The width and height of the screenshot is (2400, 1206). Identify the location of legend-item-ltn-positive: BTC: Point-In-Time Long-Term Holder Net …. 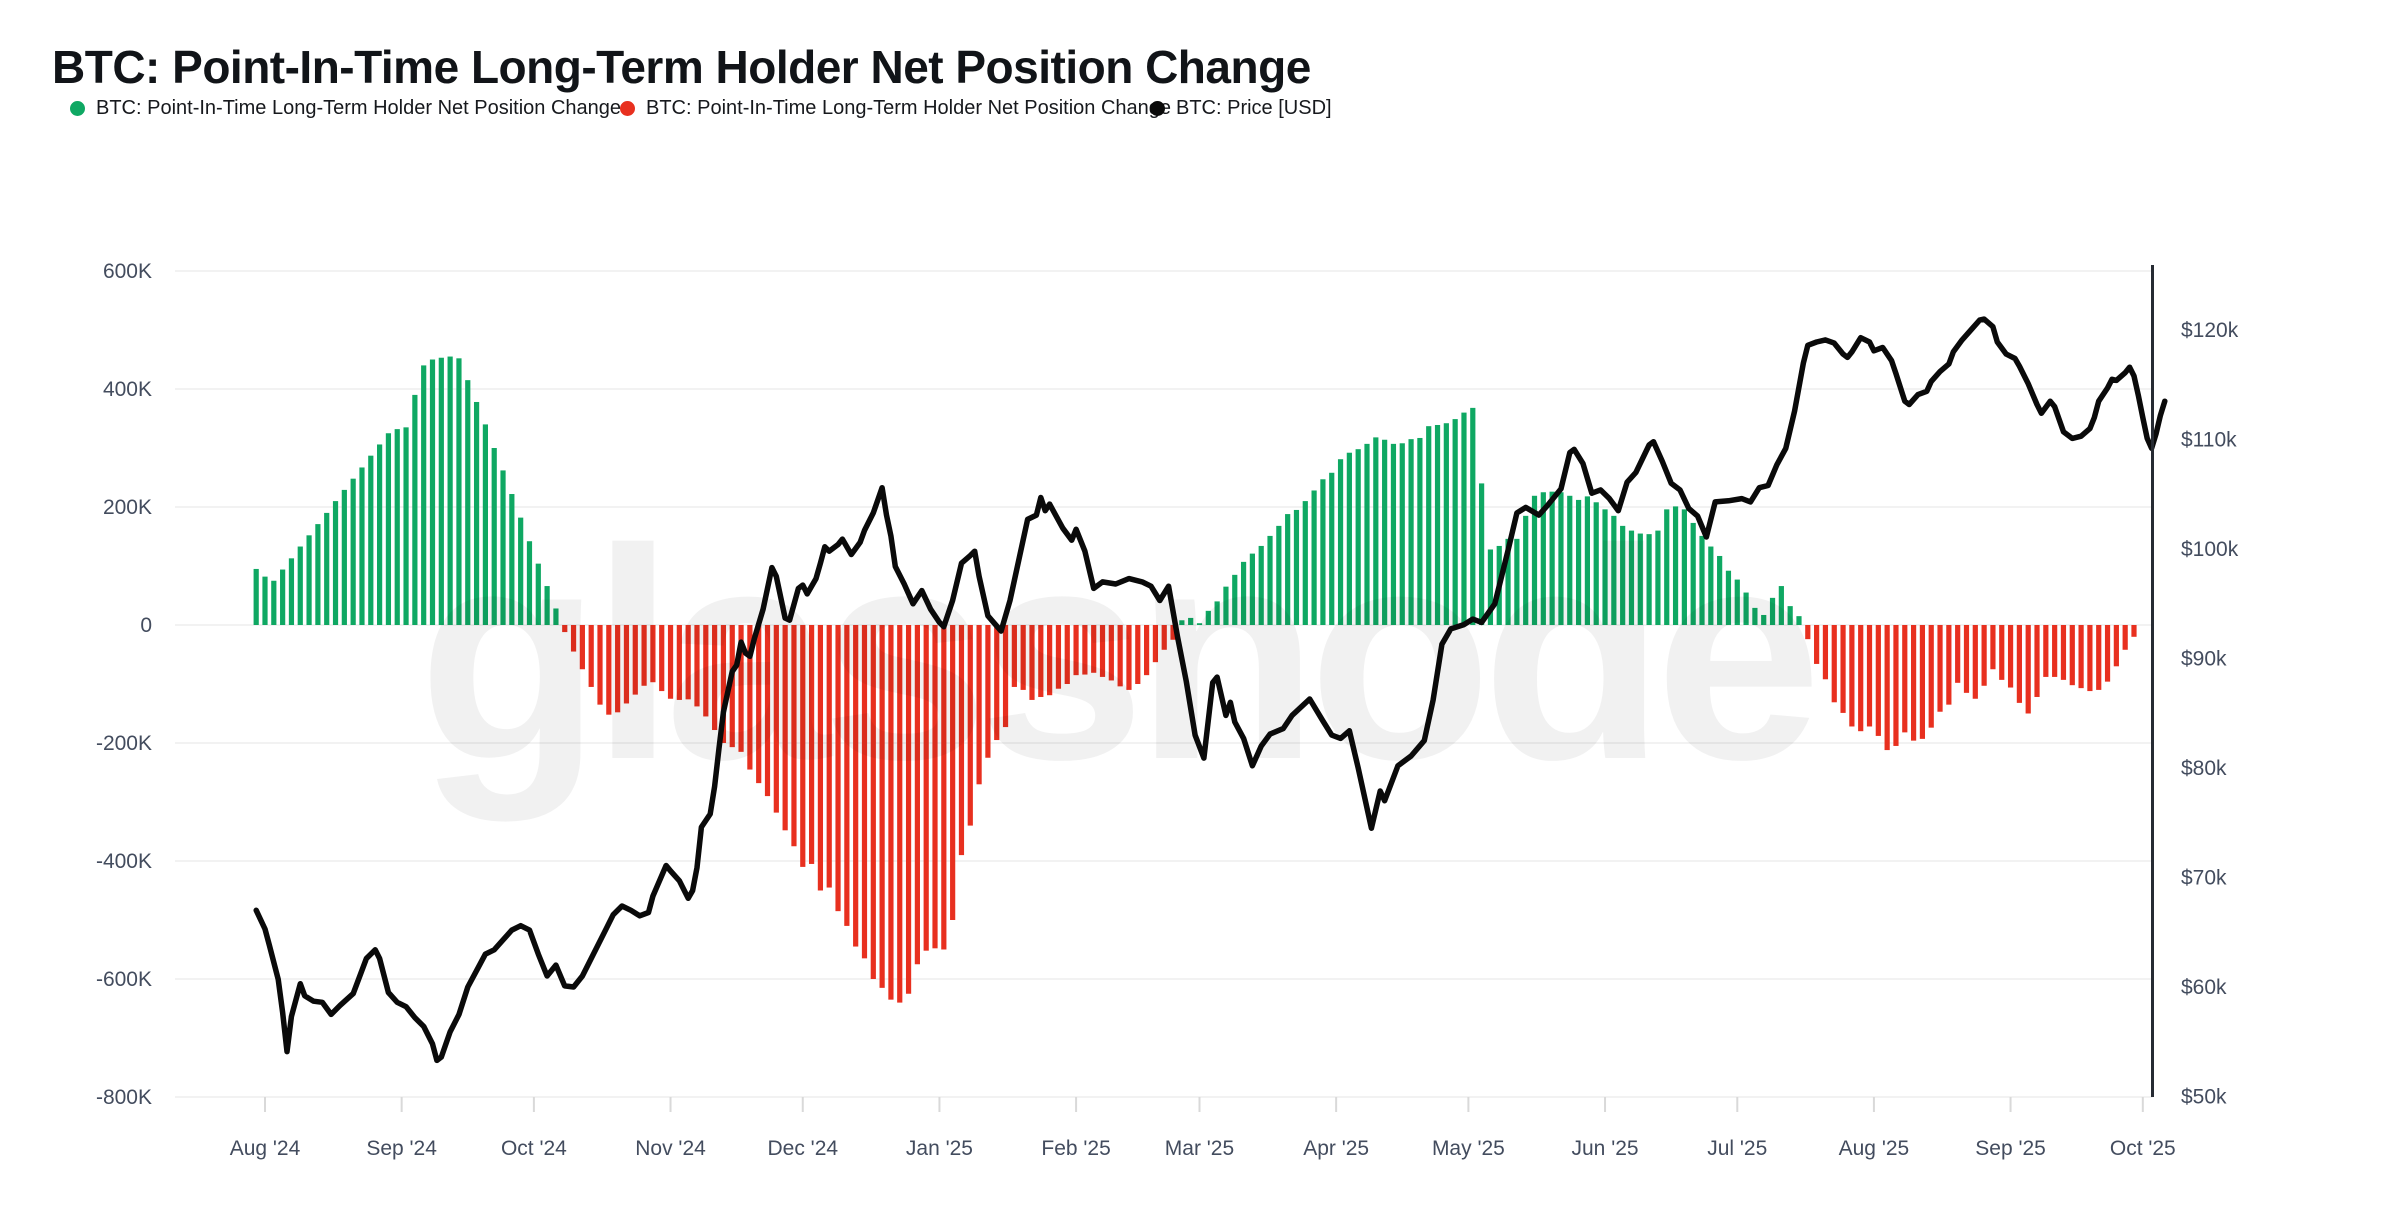
(345, 108).